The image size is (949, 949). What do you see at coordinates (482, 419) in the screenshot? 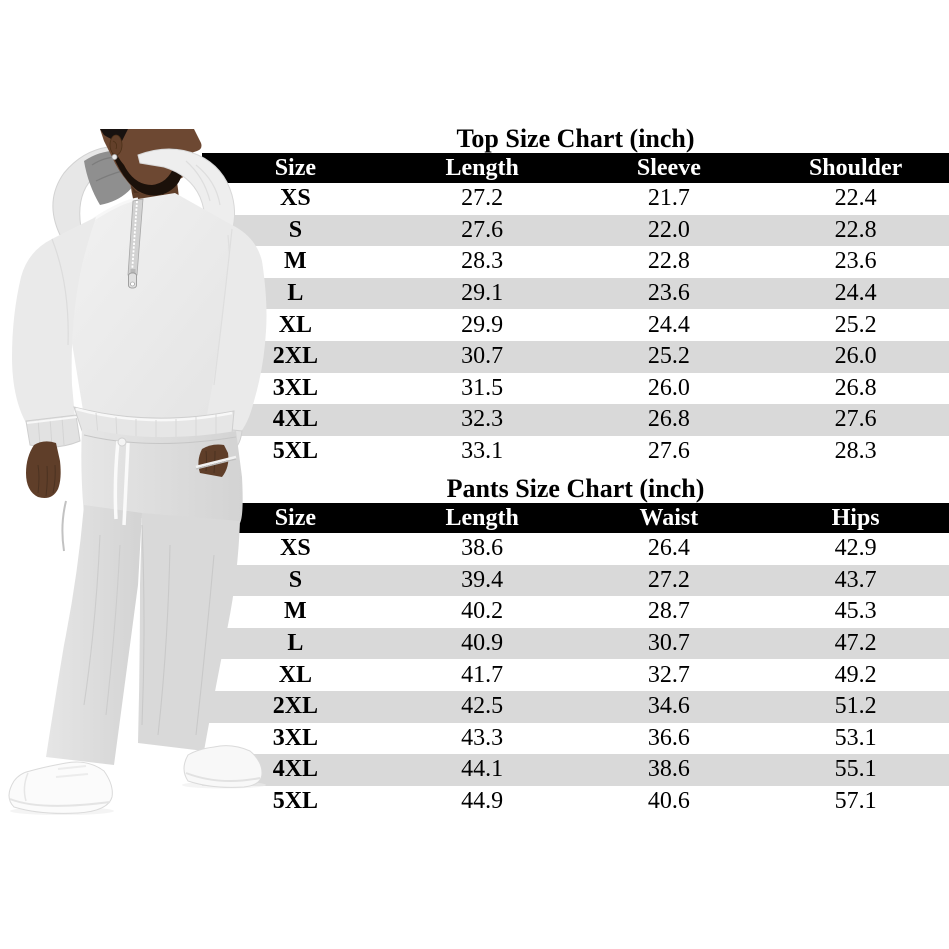
I see `measurement-cell: 32.3` at bounding box center [482, 419].